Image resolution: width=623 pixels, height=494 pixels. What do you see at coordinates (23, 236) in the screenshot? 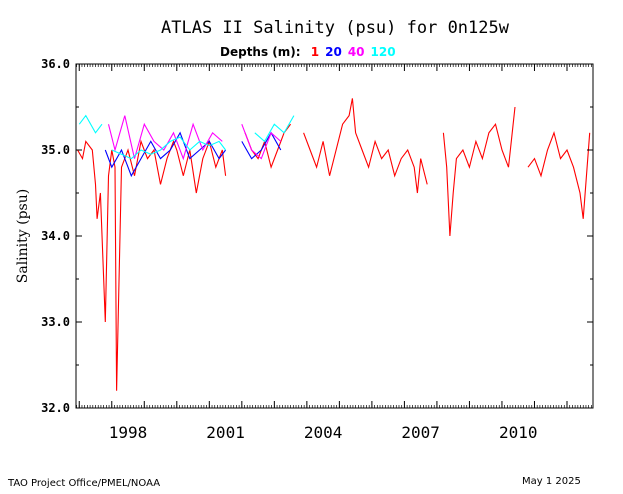
I see `y-axis-label: Salinity (psu)` at bounding box center [23, 236].